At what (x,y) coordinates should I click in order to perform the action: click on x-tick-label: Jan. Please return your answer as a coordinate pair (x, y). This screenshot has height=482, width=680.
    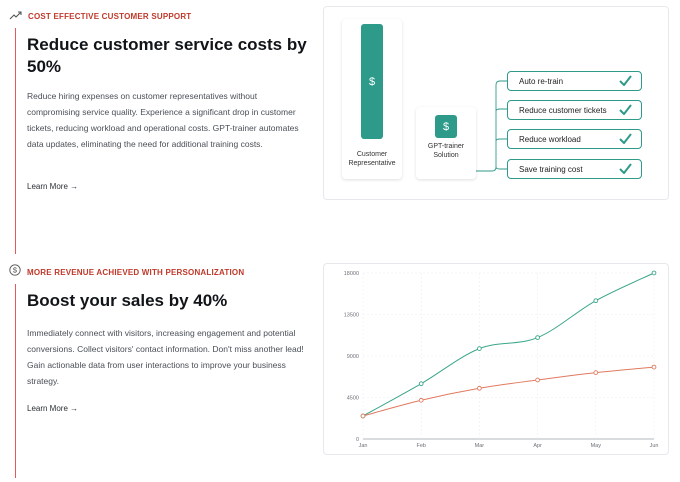
    Looking at the image, I should click on (363, 446).